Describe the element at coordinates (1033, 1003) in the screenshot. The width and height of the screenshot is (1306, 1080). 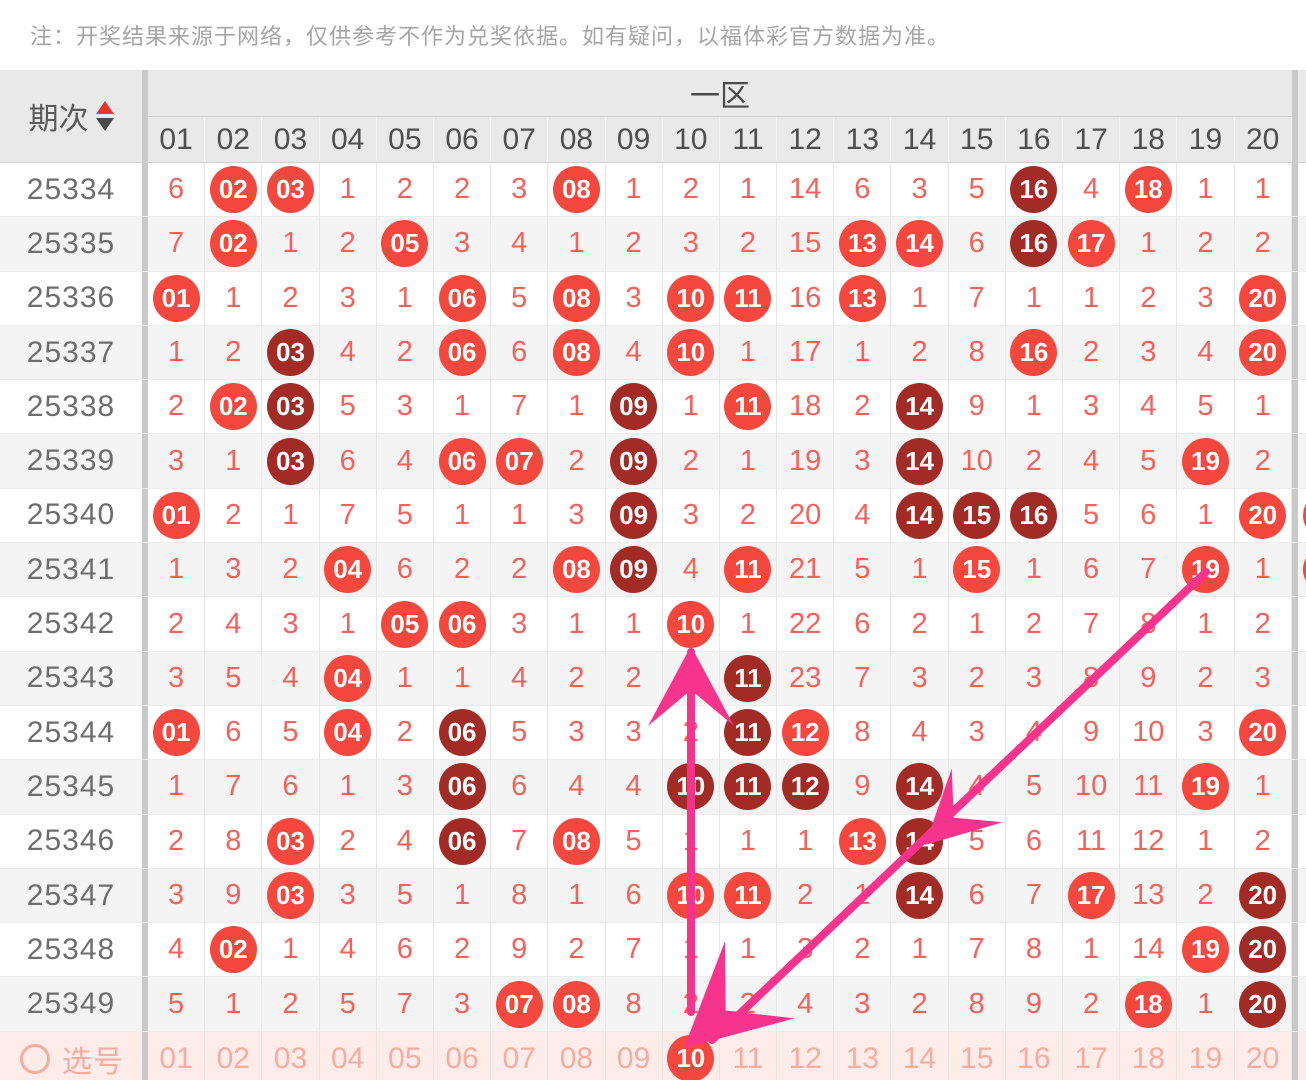
I see `miss-count: 9` at that location.